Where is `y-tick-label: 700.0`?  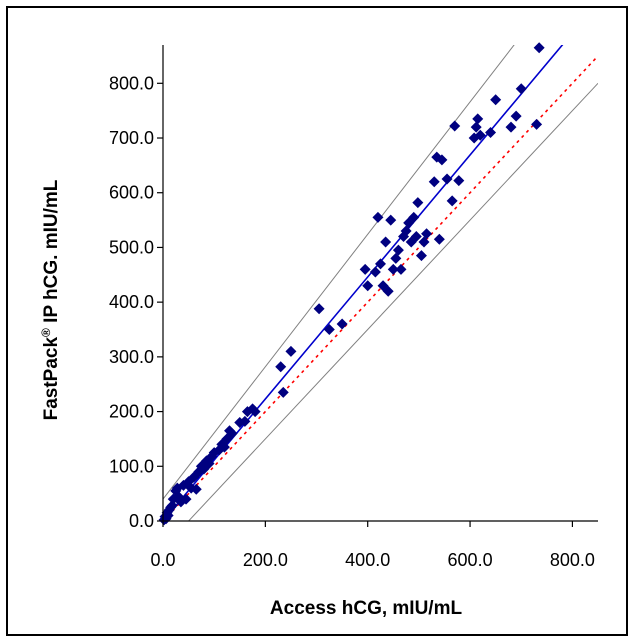 y-tick-label: 700.0 is located at coordinates (131, 138).